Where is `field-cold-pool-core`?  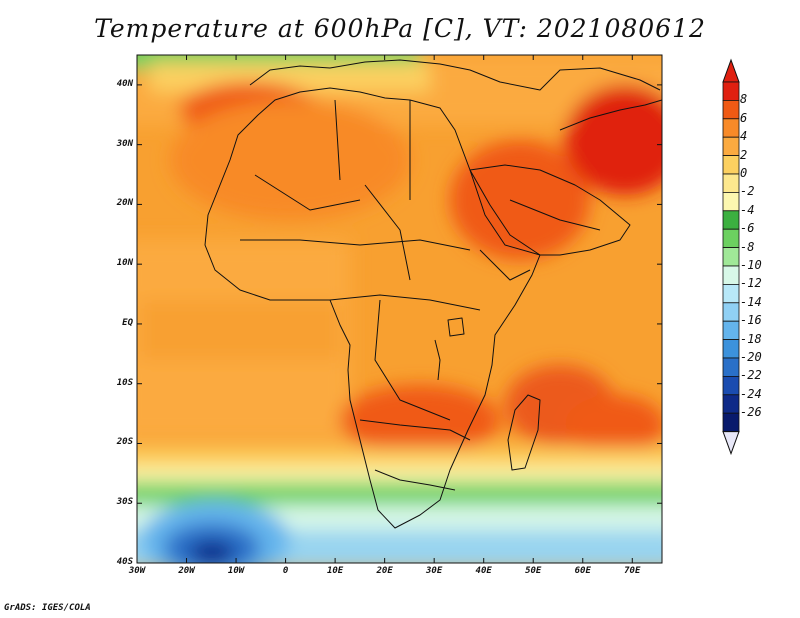 field-cold-pool-core is located at coordinates (212, 552).